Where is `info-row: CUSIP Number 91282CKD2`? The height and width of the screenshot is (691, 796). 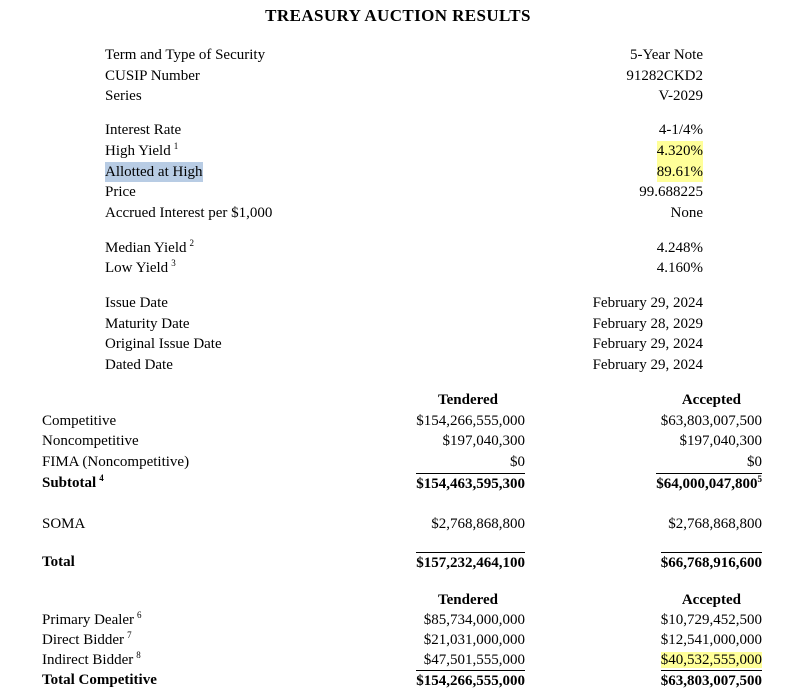 info-row: CUSIP Number 91282CKD2 is located at coordinates (404, 76).